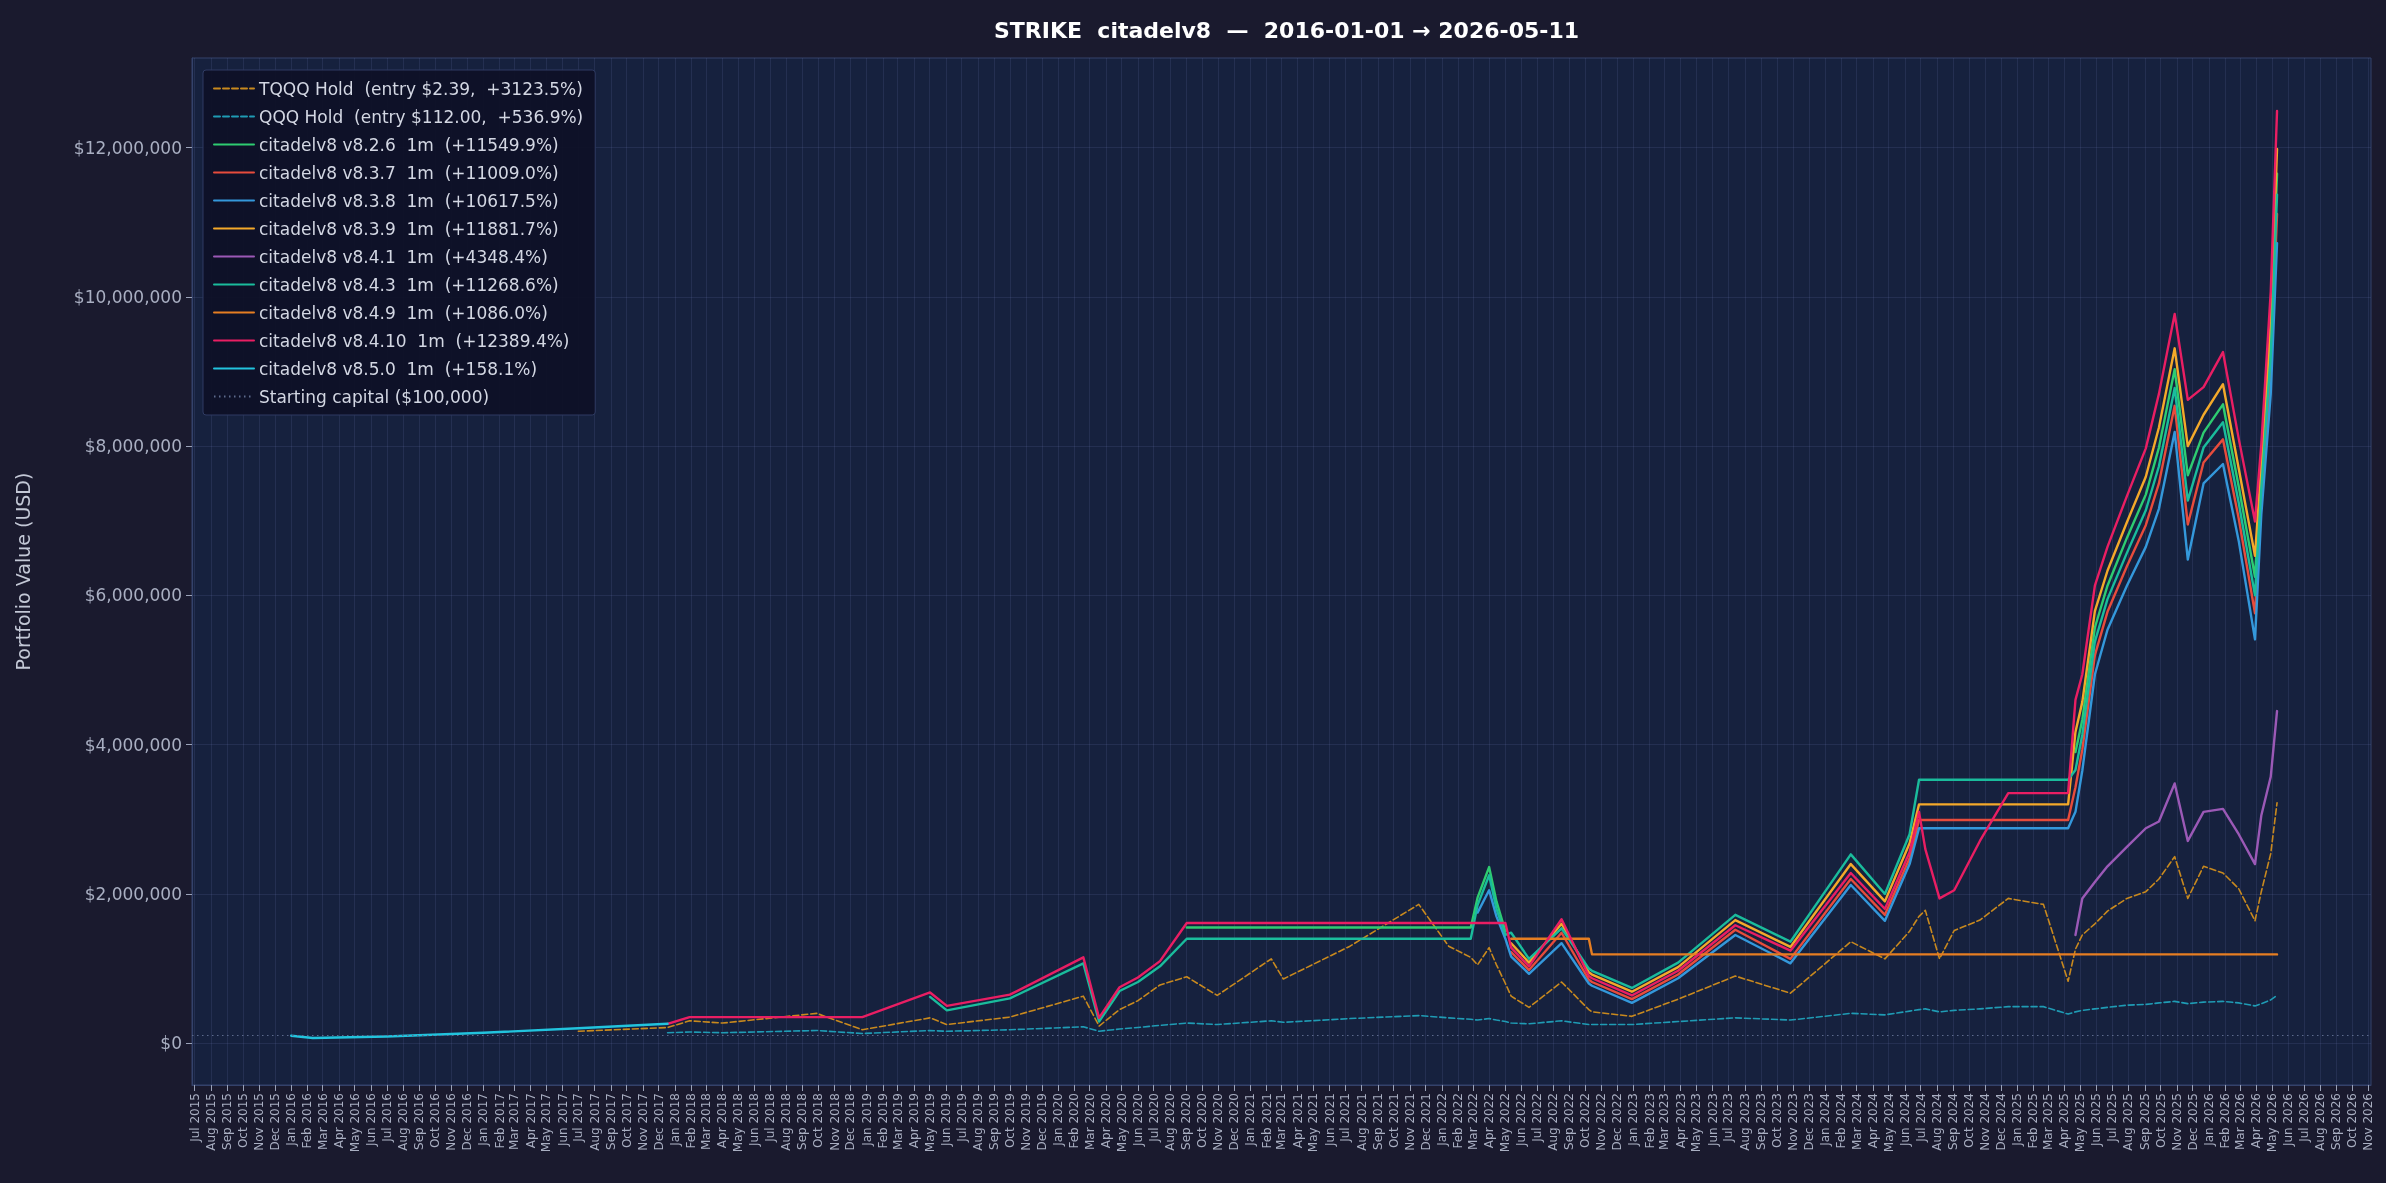 Image resolution: width=2386 pixels, height=1183 pixels. Describe the element at coordinates (435, 1121) in the screenshot. I see `x-tick-label: Oct 2016` at that location.